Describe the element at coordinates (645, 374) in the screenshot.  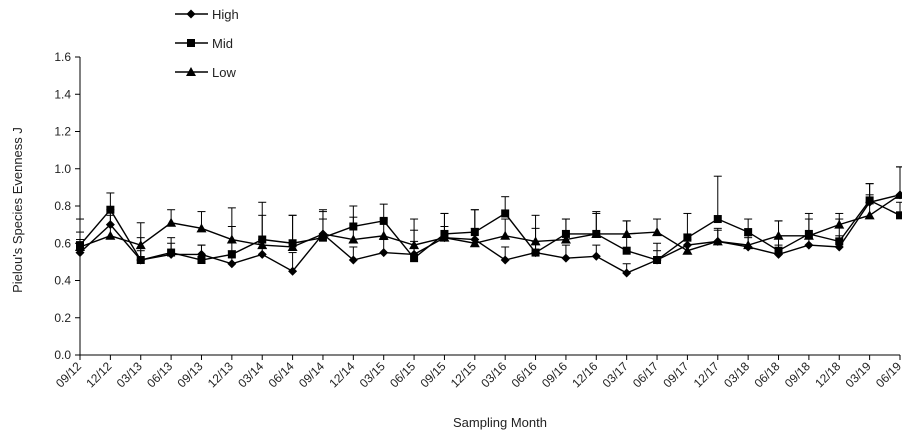
I see `x-tick-label: 06/17` at that location.